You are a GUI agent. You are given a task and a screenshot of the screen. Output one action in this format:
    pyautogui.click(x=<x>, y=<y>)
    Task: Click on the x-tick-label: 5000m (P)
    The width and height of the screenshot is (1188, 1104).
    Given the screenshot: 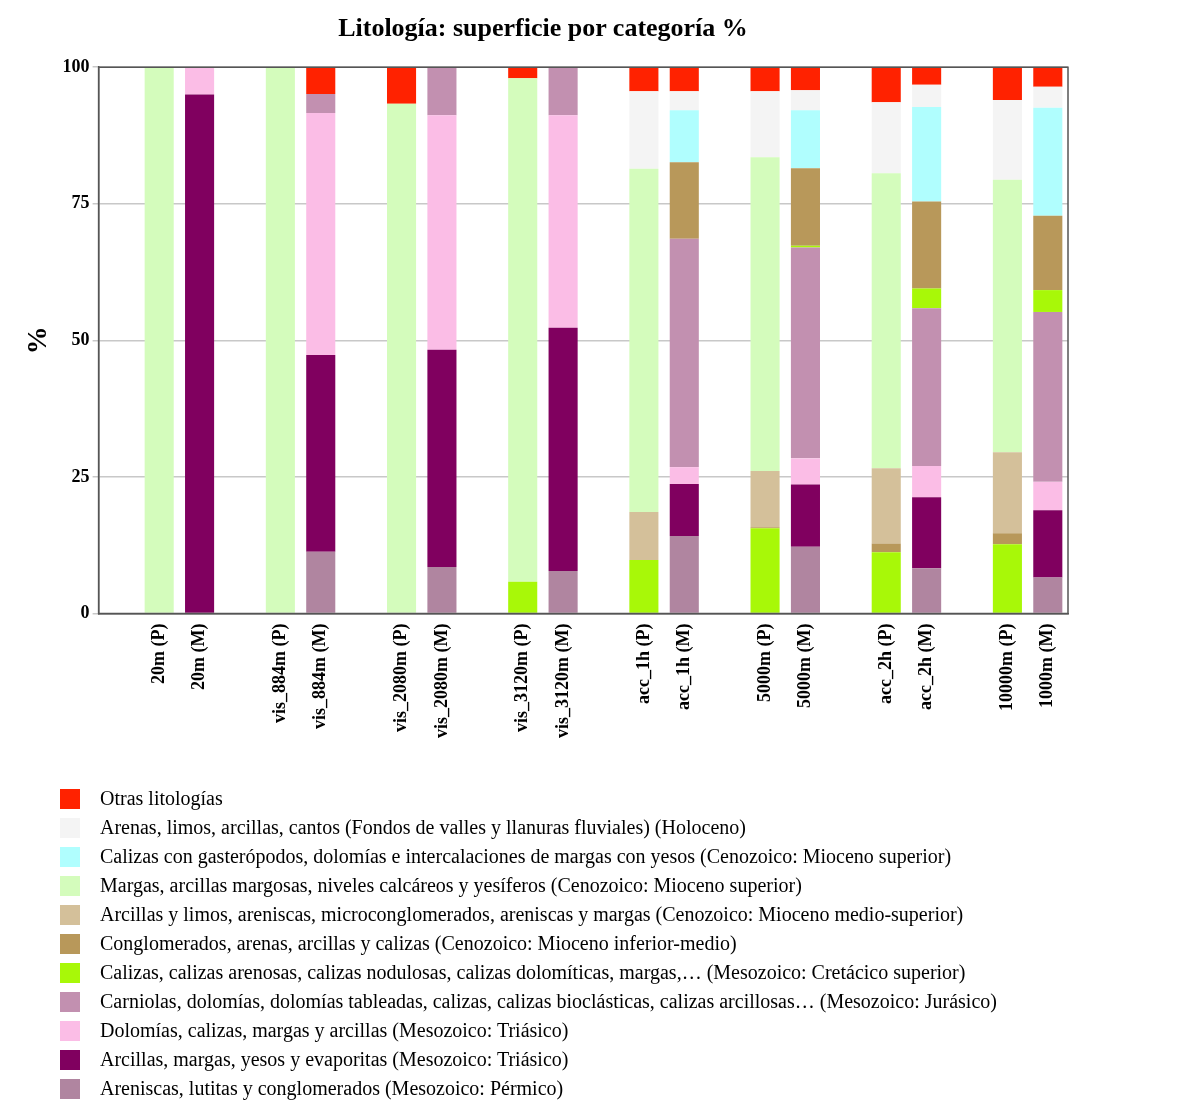 What is the action you would take?
    pyautogui.click(x=764, y=663)
    